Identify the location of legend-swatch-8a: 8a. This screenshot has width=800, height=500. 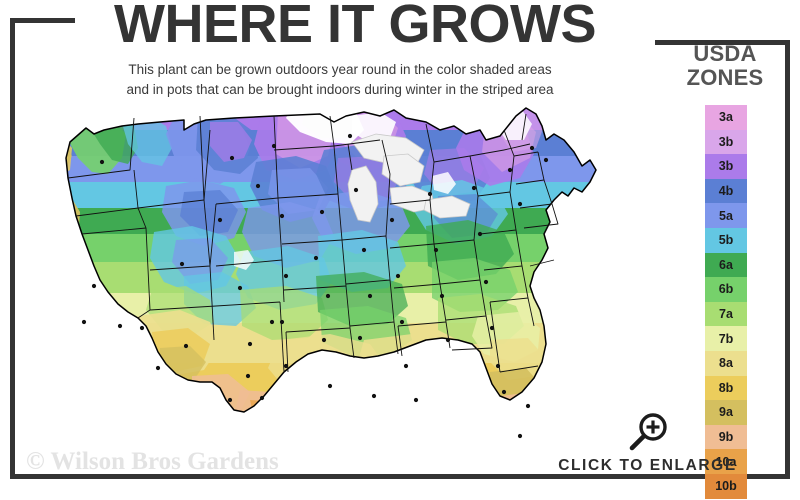
(726, 363).